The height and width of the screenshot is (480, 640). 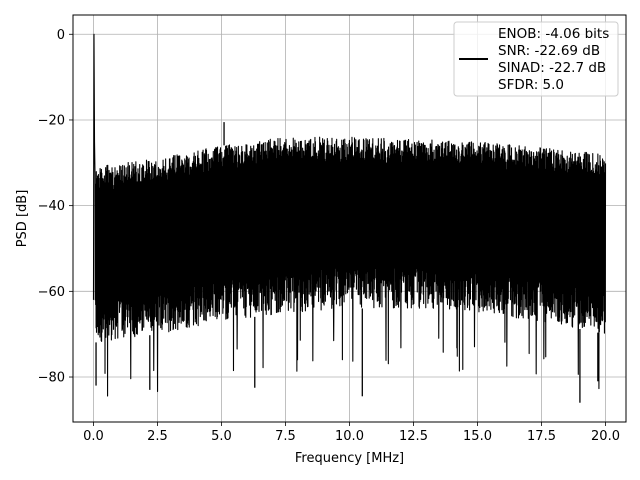 What do you see at coordinates (349, 458) in the screenshot?
I see `x-axis-label: Frequency [MHz]` at bounding box center [349, 458].